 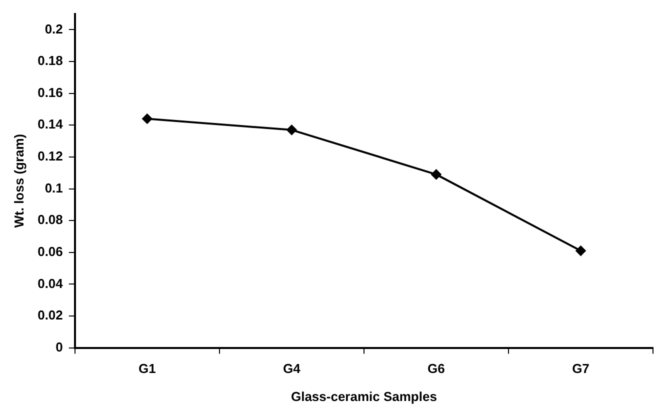 What do you see at coordinates (59, 346) in the screenshot?
I see `y-tick-label: 0` at bounding box center [59, 346].